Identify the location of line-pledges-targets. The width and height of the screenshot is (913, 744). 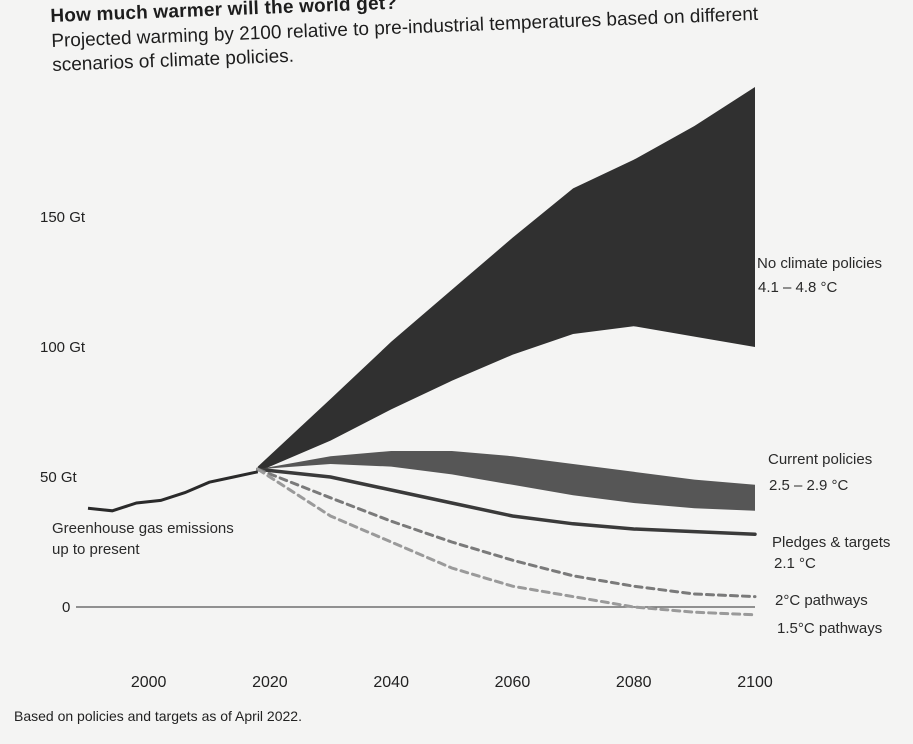
(506, 501).